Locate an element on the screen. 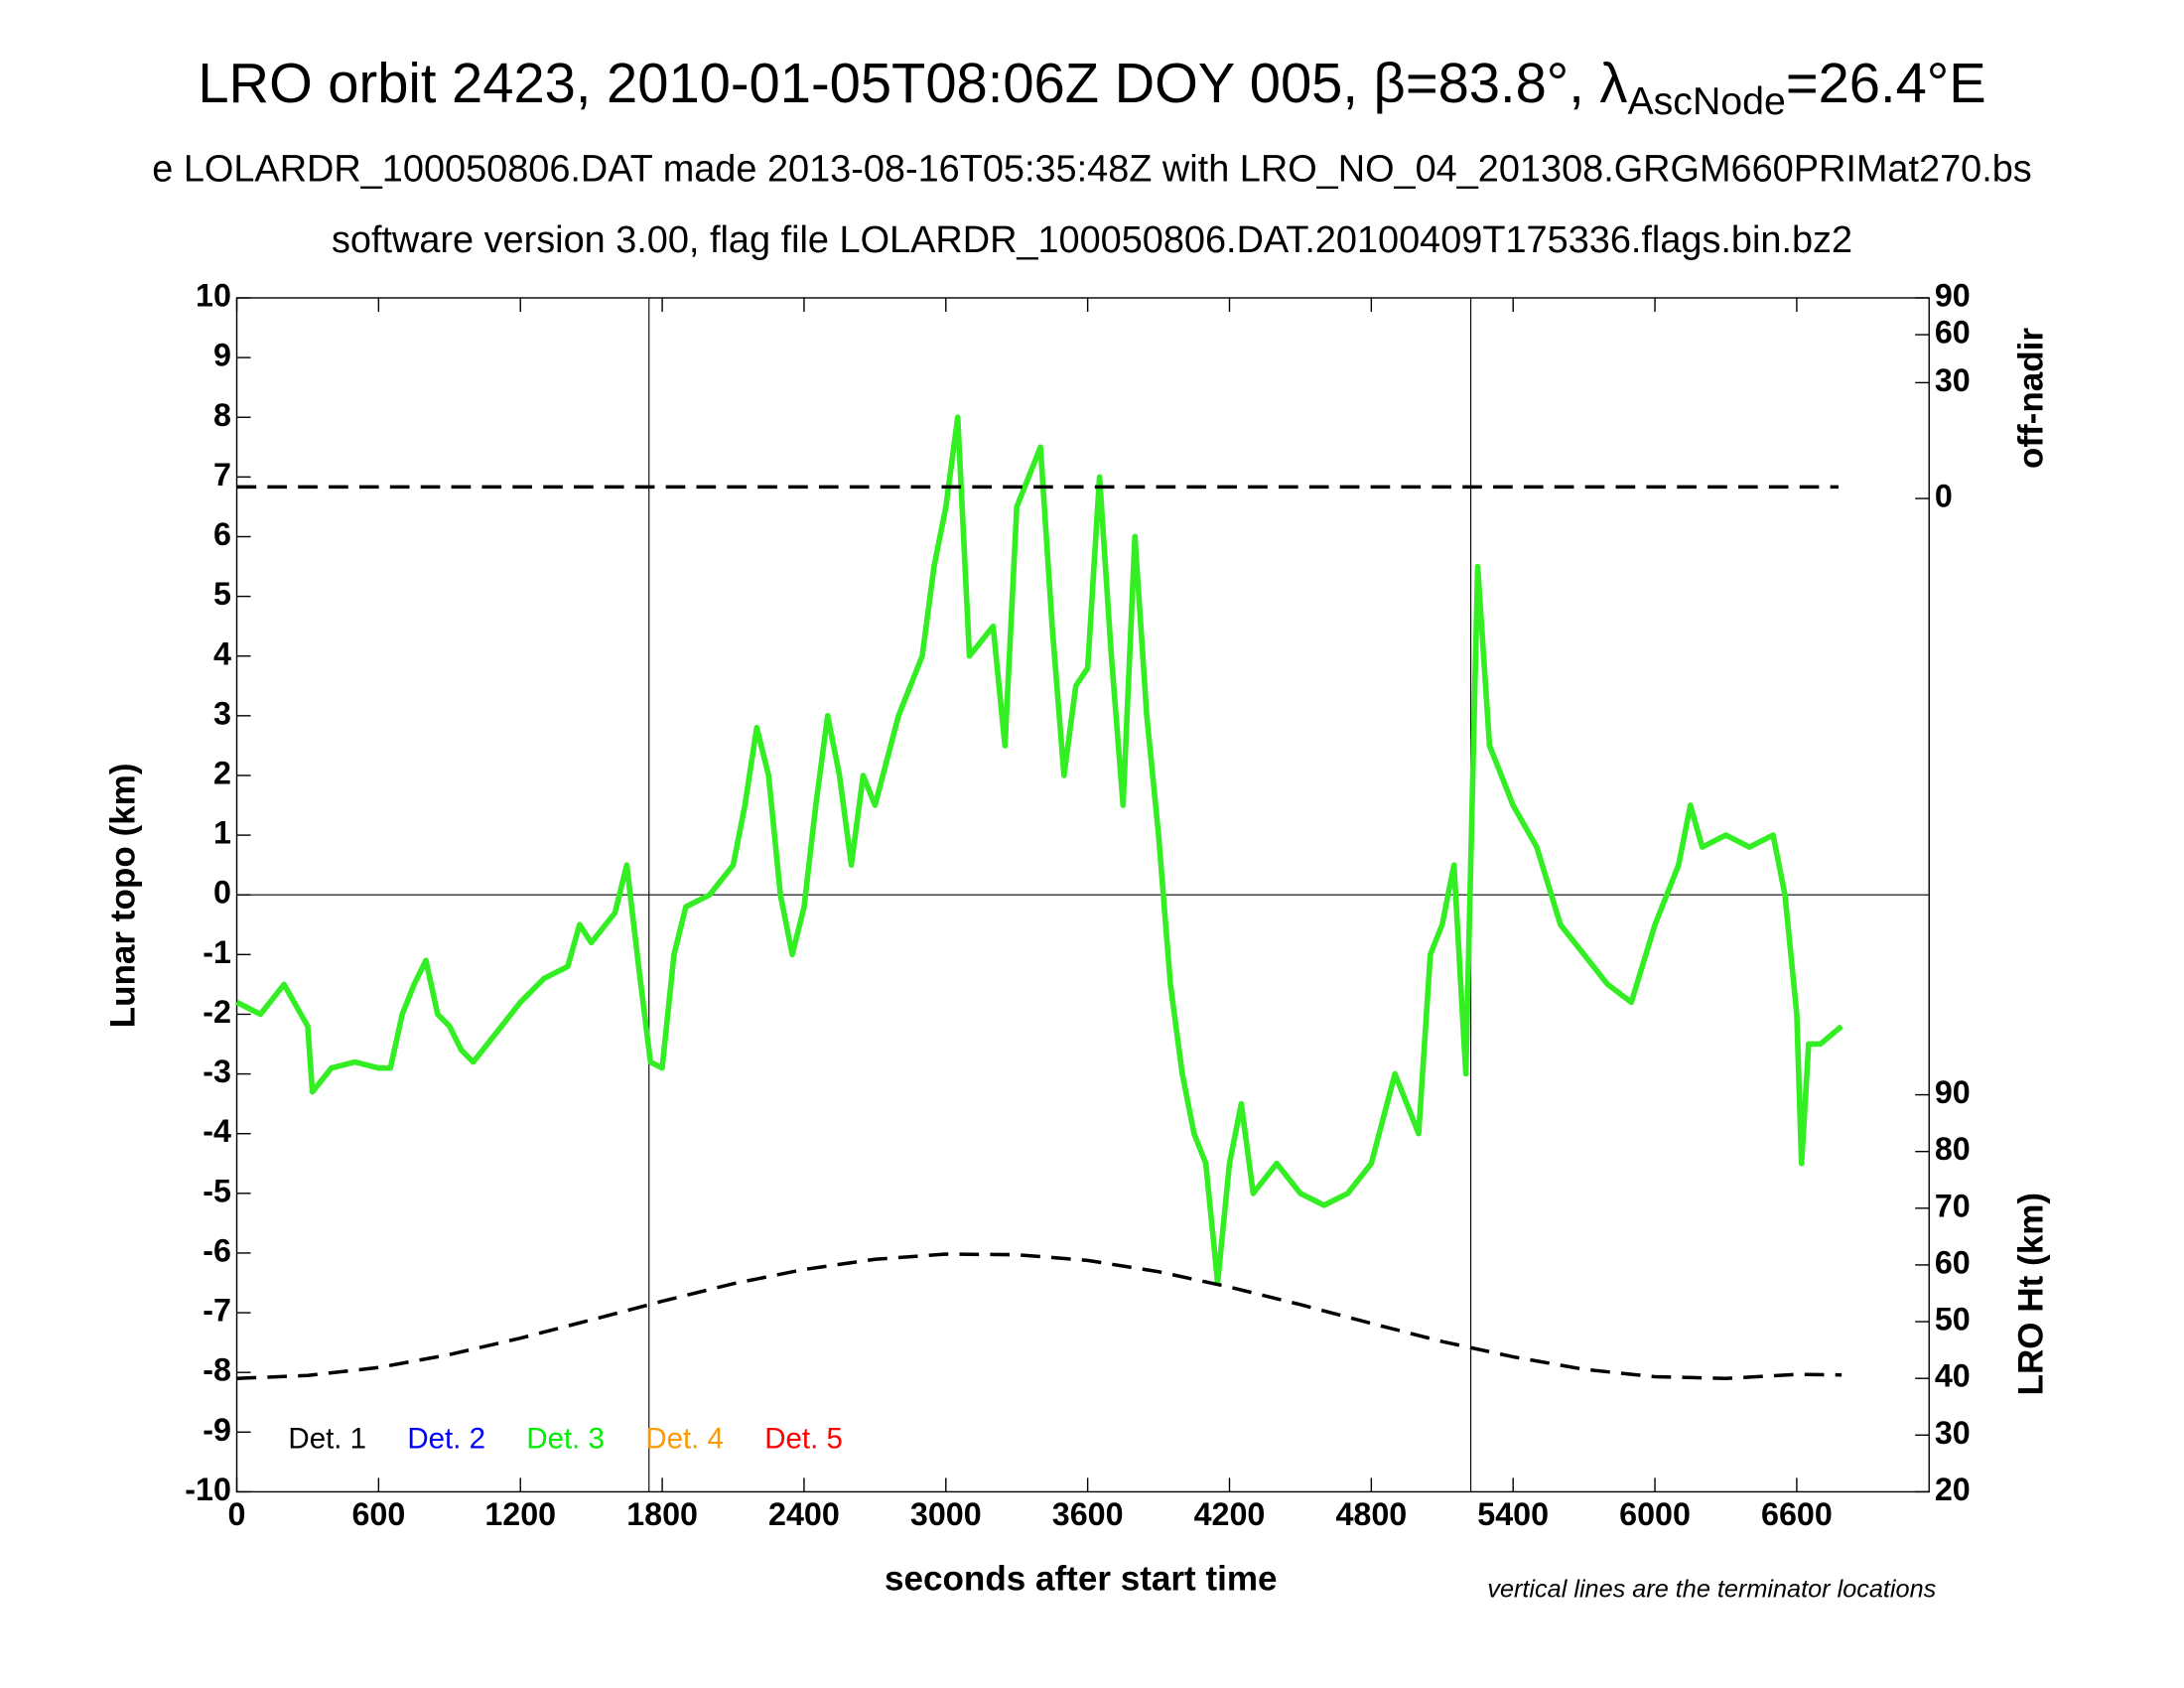  x-tick-label: 6600 is located at coordinates (1797, 1514).